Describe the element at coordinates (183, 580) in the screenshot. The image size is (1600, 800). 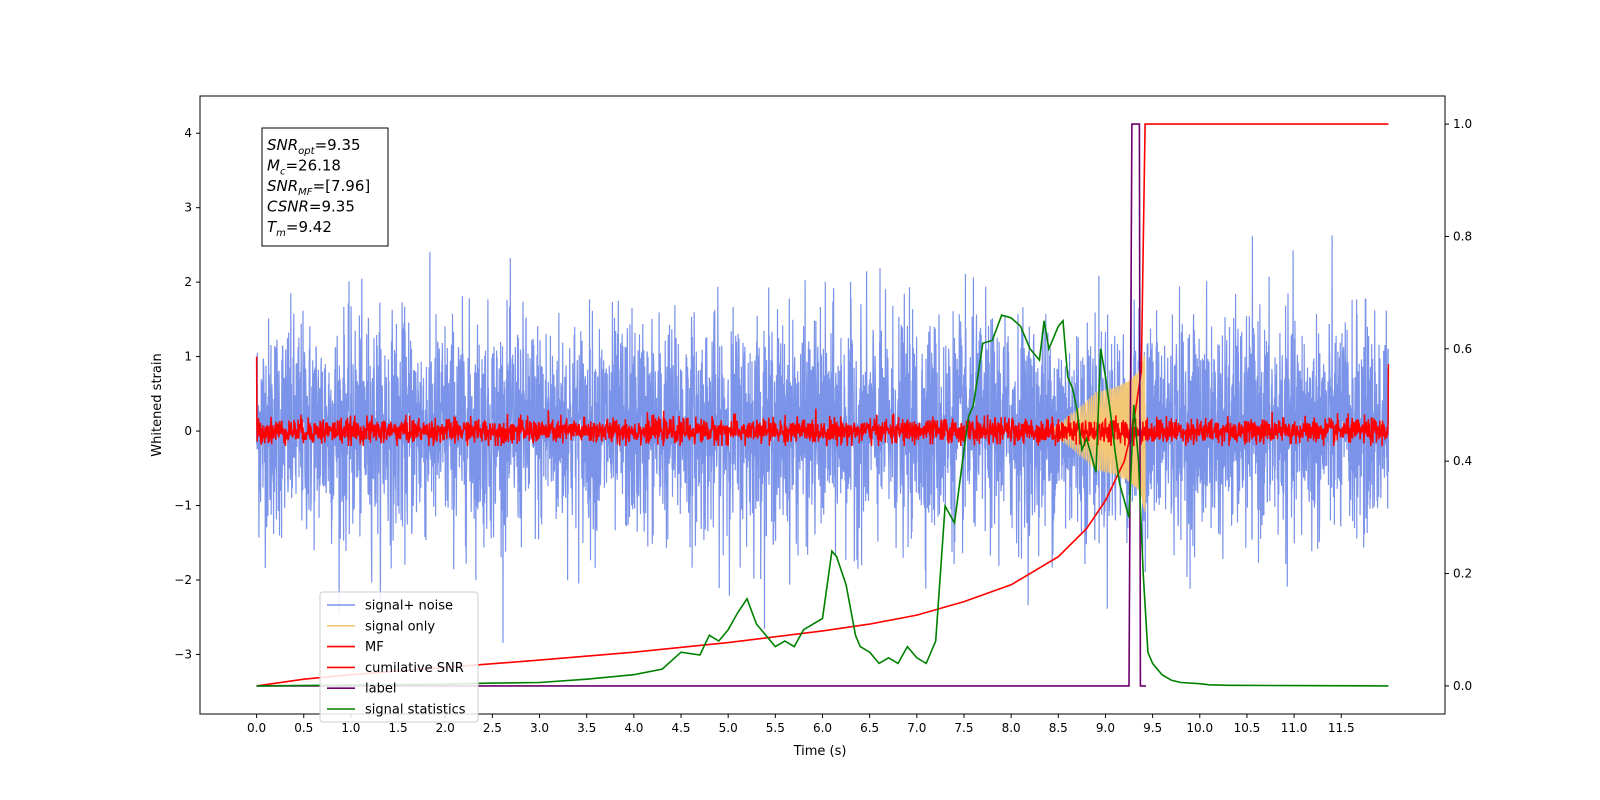
I see `left-y-tick-label: −2` at that location.